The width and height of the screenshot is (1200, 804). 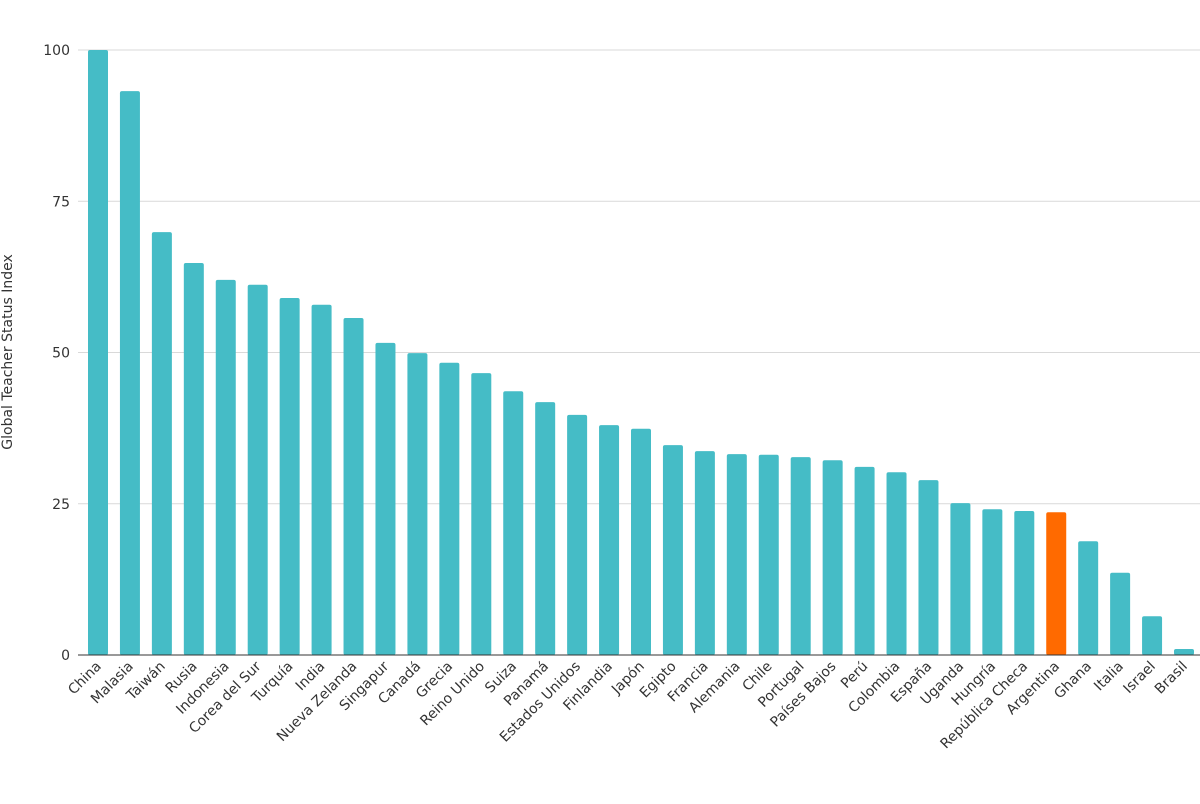 I want to click on bar-panamá, so click(x=545, y=528).